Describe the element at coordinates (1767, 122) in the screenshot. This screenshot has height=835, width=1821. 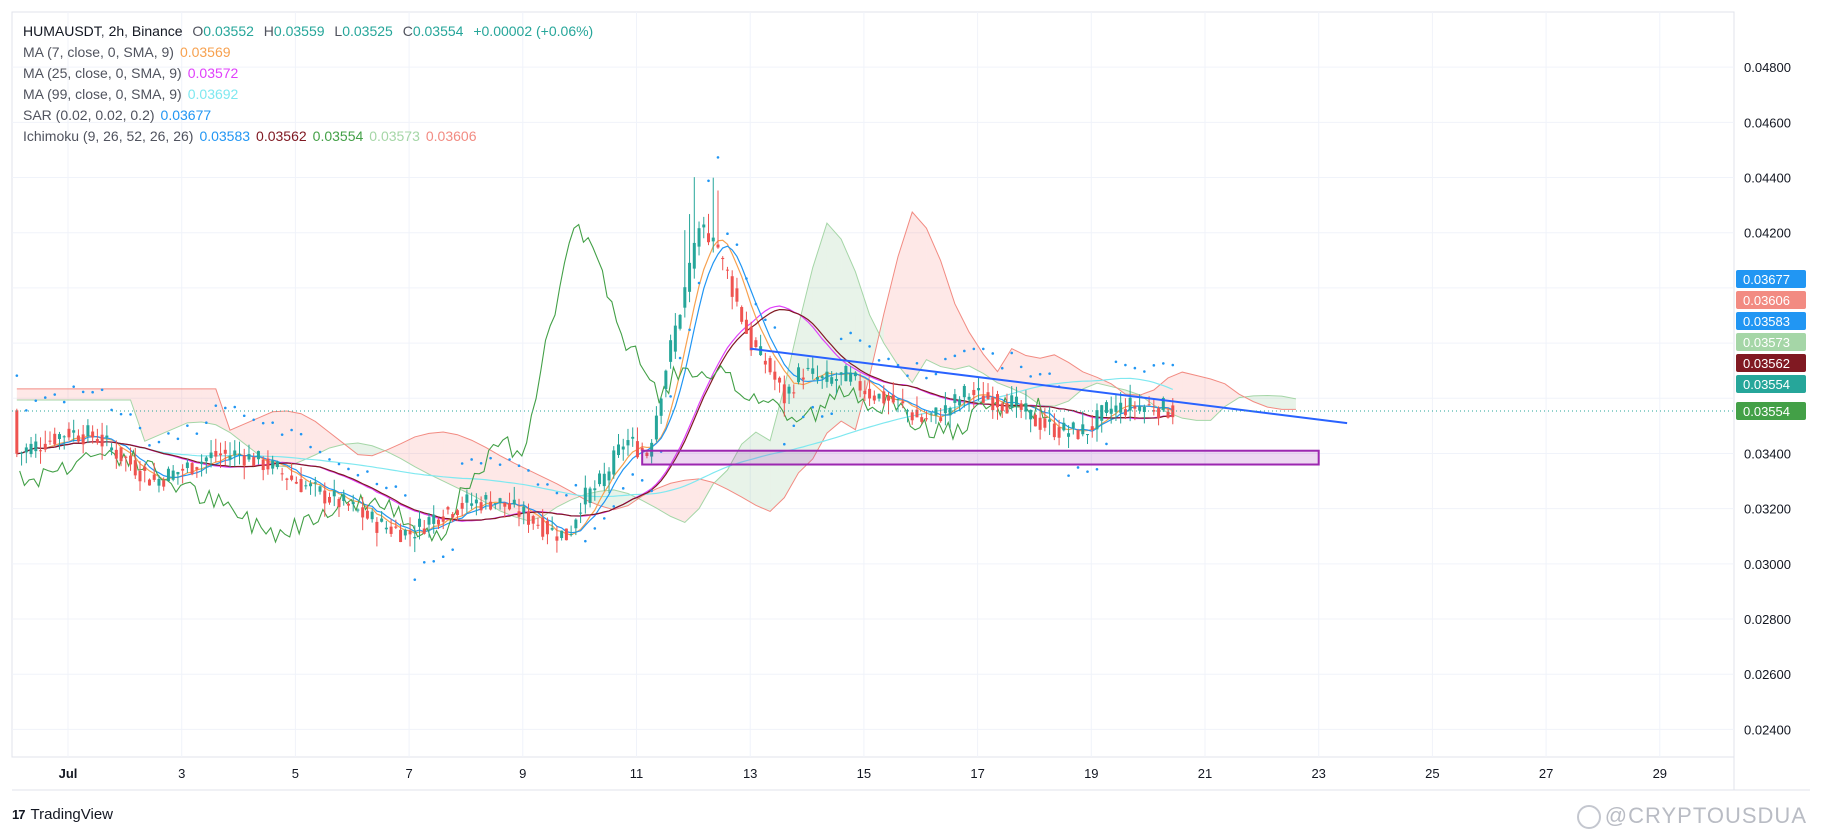
I see `y-tick-label: 0.04600` at that location.